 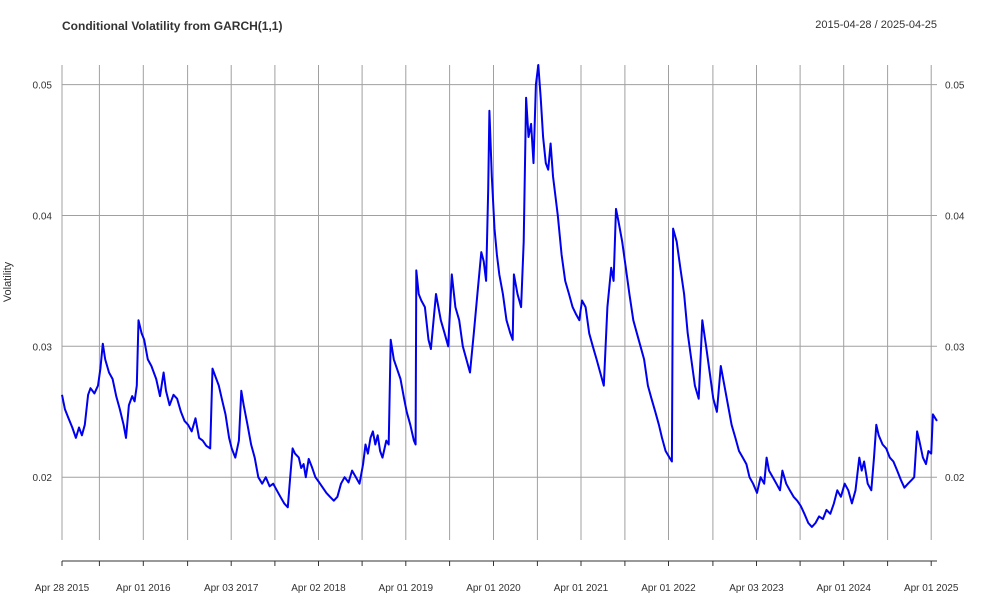 I want to click on x-tick-label: Apr 02 2018, so click(x=318, y=588).